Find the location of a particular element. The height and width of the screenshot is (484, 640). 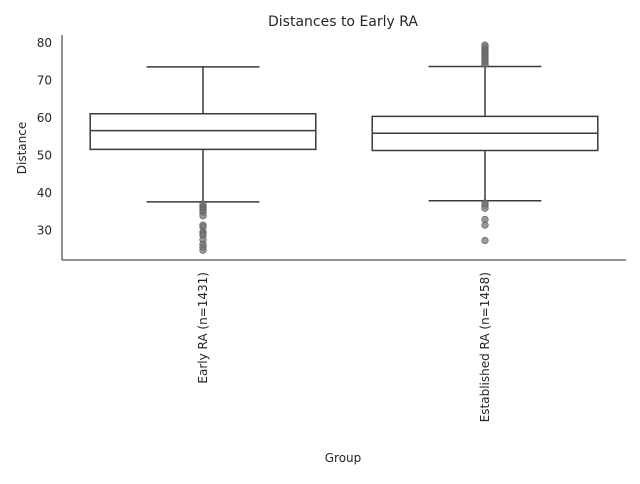

x-tick-label: Early RA (n=1431) is located at coordinates (203, 328).